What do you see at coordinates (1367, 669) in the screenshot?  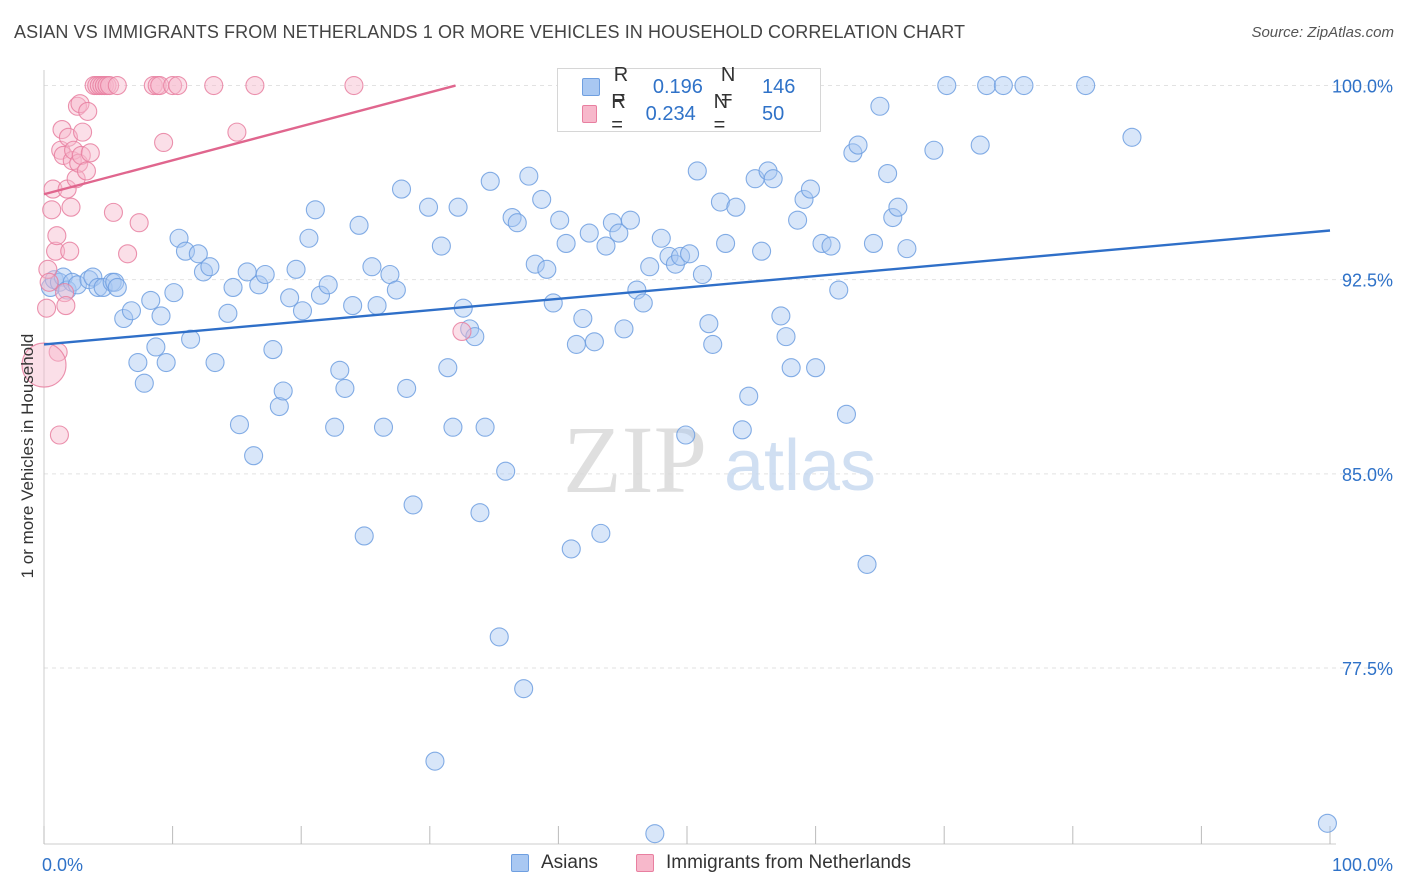 I see `y-tick-label: 77.5%` at bounding box center [1367, 669].